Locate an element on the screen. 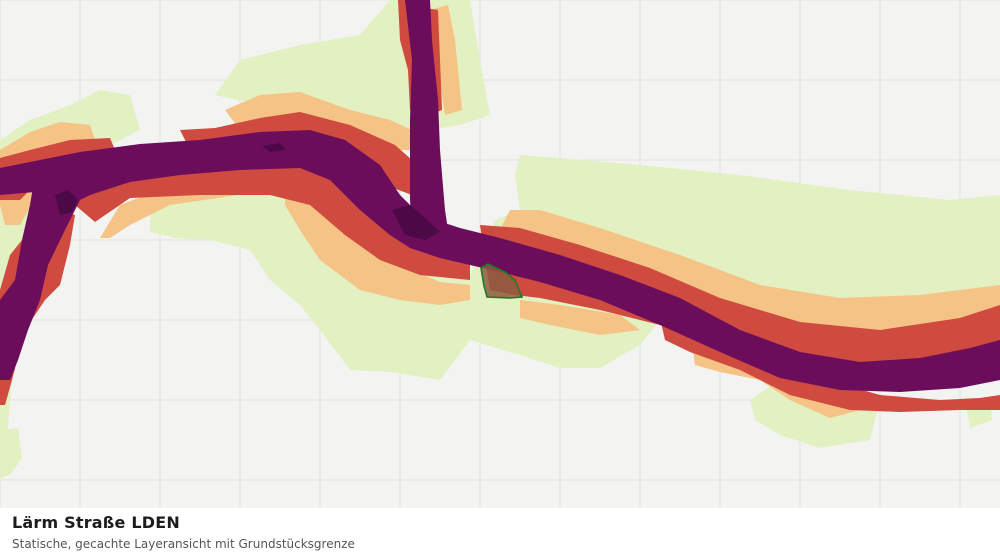  noise-zone-very-high-west-arm is located at coordinates (40, 274).